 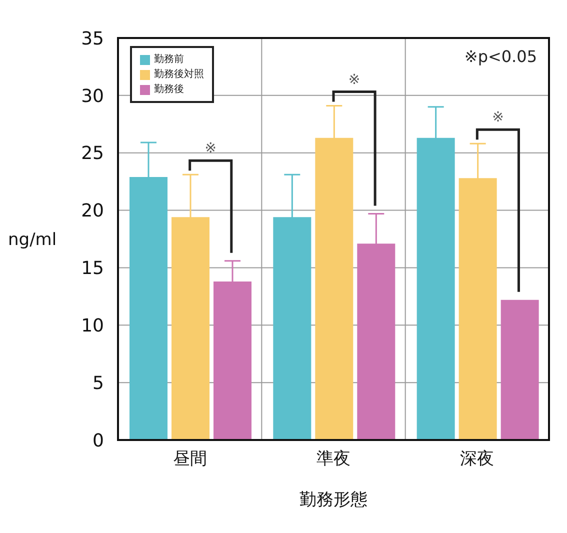 I want to click on x-tick-label: 深夜, so click(x=477, y=459).